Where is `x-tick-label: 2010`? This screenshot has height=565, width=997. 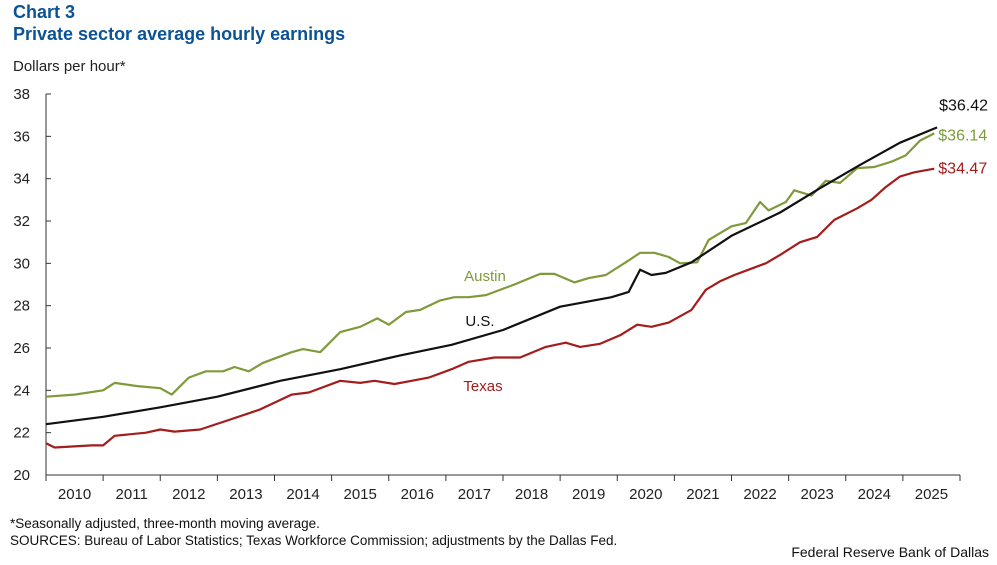 x-tick-label: 2010 is located at coordinates (74, 494).